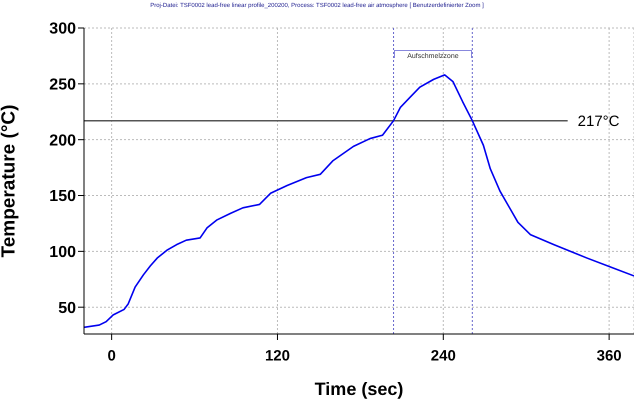 The image size is (634, 409). I want to click on y-tick-label: 100, so click(62, 253).